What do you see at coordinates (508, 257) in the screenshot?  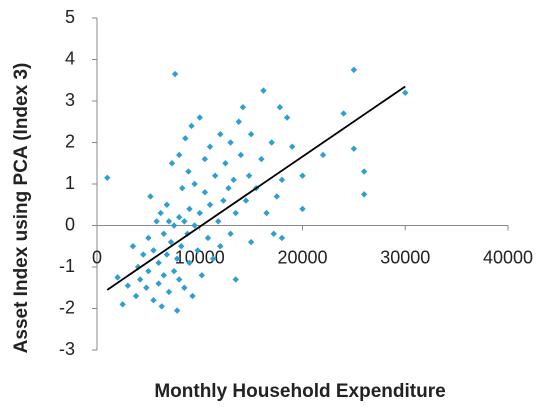 I see `x-tick-label: 40000` at bounding box center [508, 257].